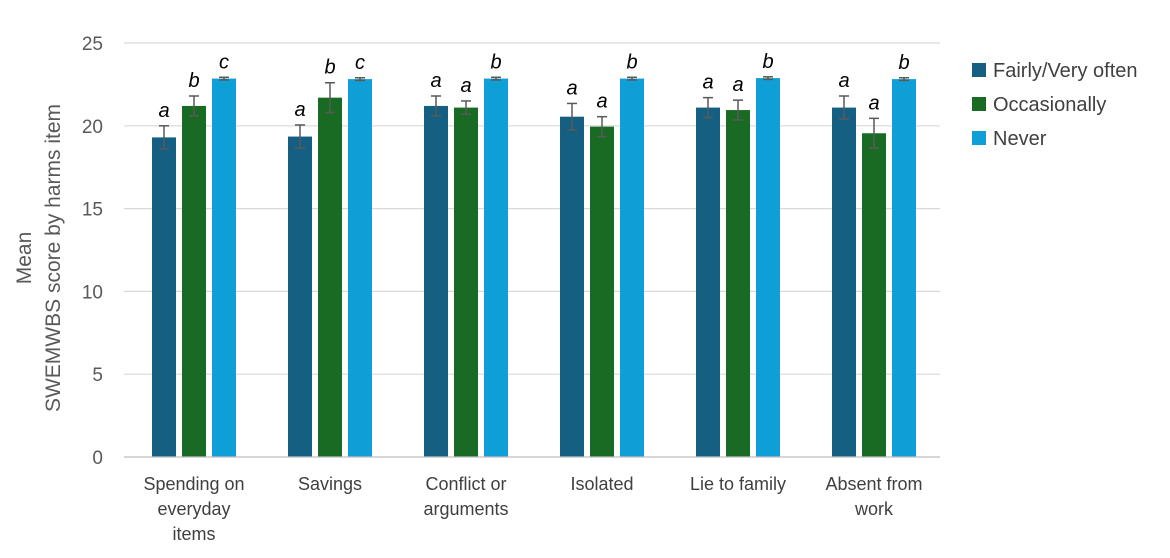  What do you see at coordinates (97, 458) in the screenshot?
I see `y-tick-label: 0` at bounding box center [97, 458].